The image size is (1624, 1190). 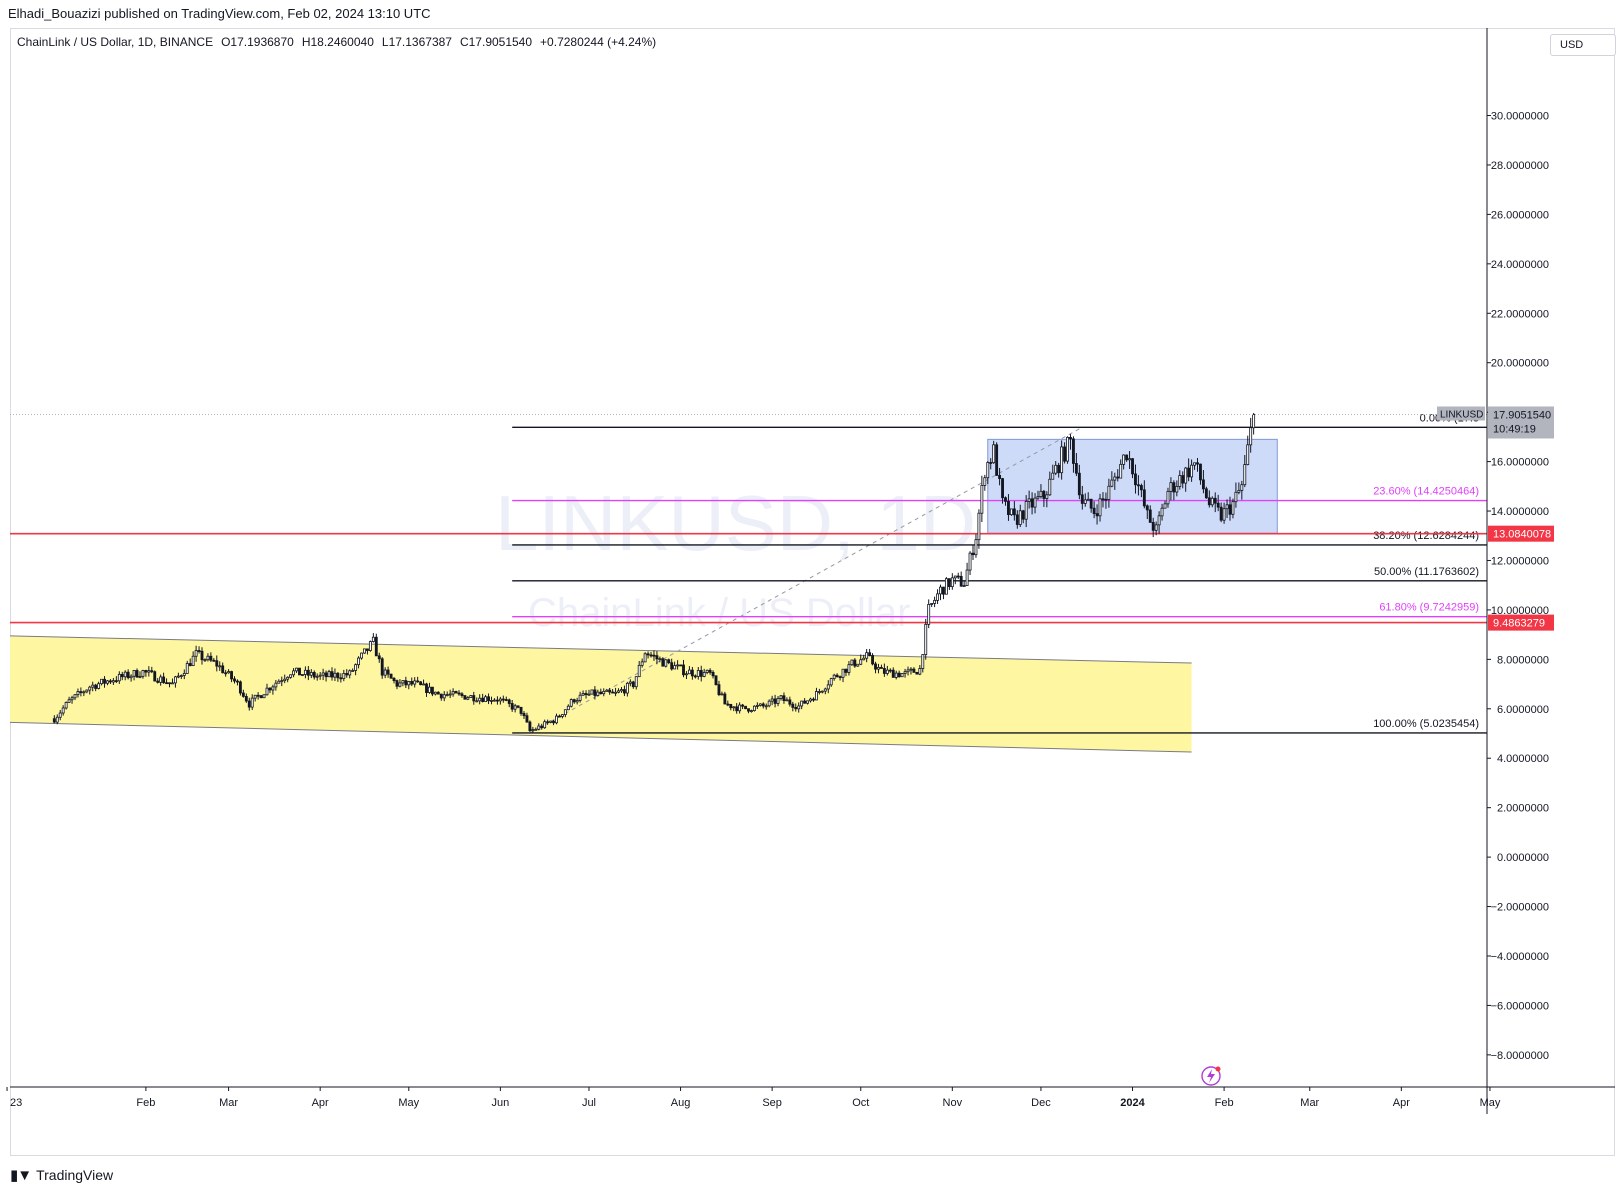 What do you see at coordinates (1132, 486) in the screenshot?
I see `consolidation-range-box` at bounding box center [1132, 486].